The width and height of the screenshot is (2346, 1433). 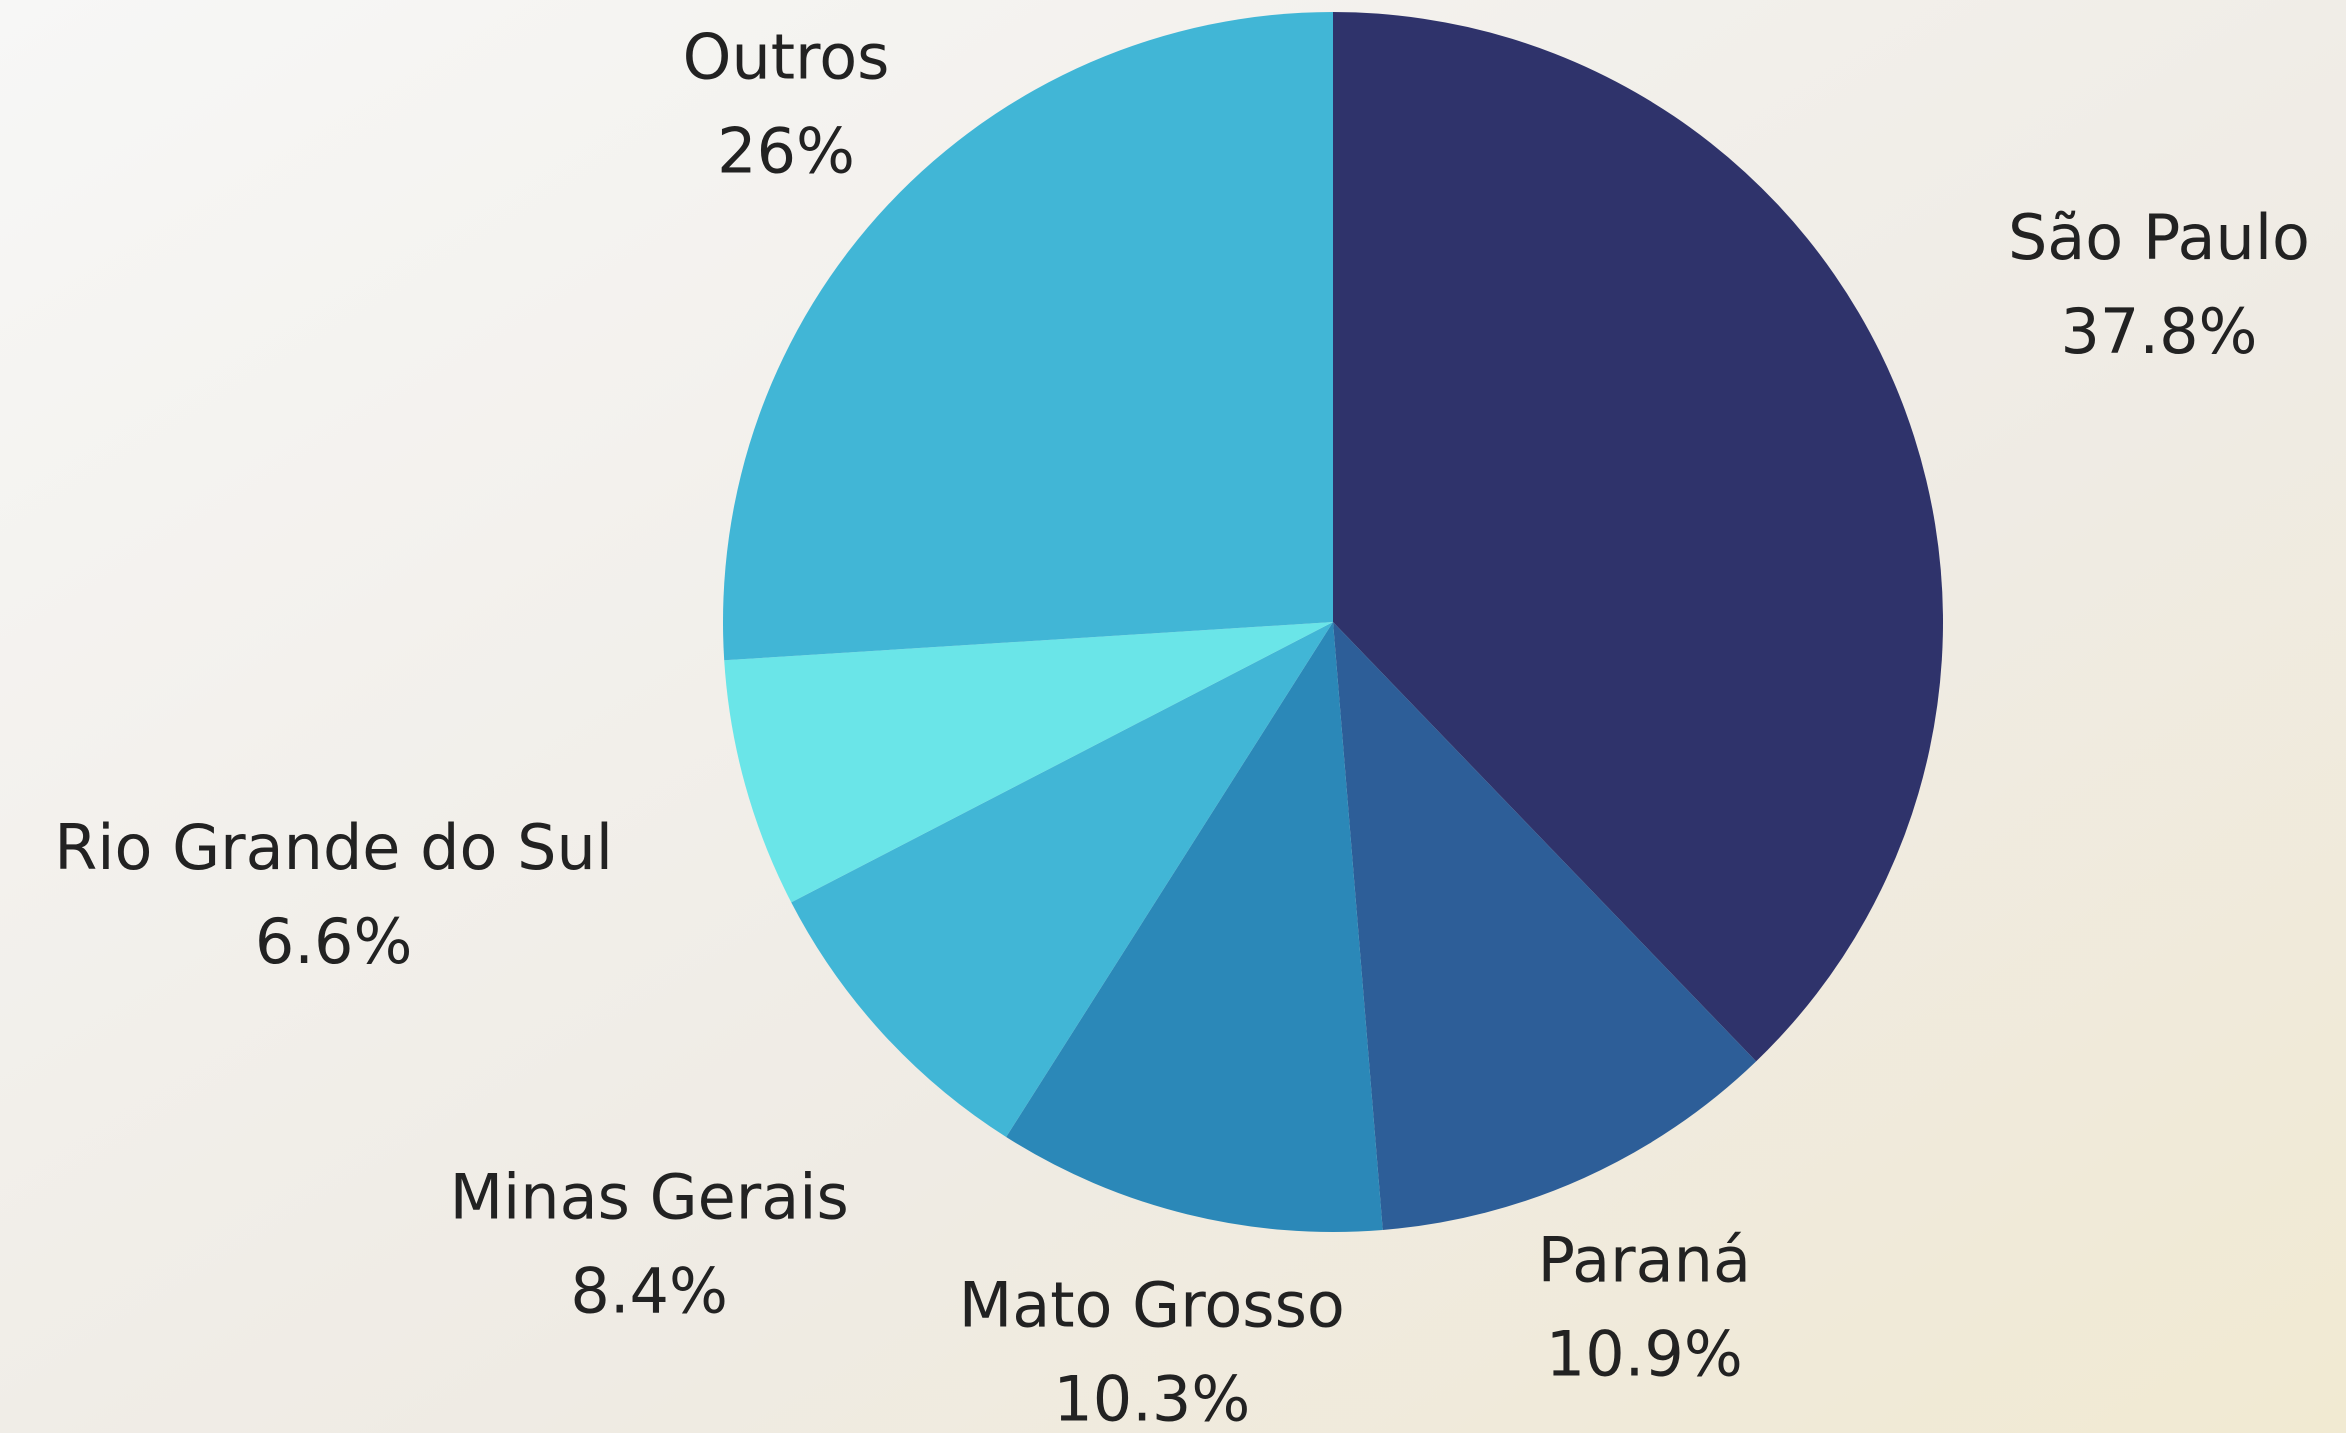 What do you see at coordinates (1151, 1397) in the screenshot?
I see `value-label: 10.3%` at bounding box center [1151, 1397].